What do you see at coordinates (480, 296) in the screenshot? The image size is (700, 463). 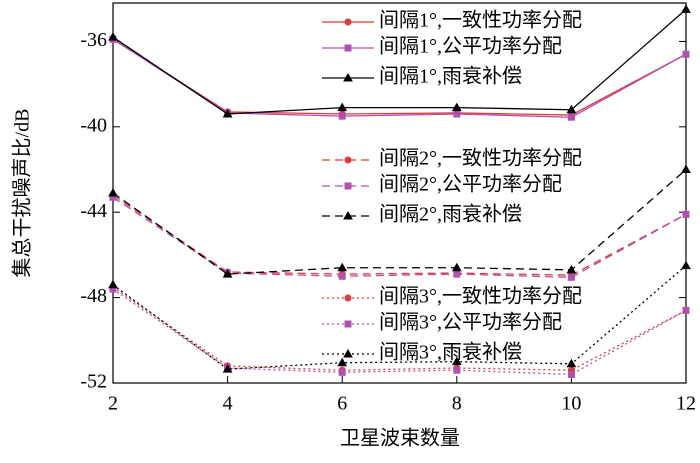 I see `legend-label: 间隔3°,一致性功率分配` at bounding box center [480, 296].